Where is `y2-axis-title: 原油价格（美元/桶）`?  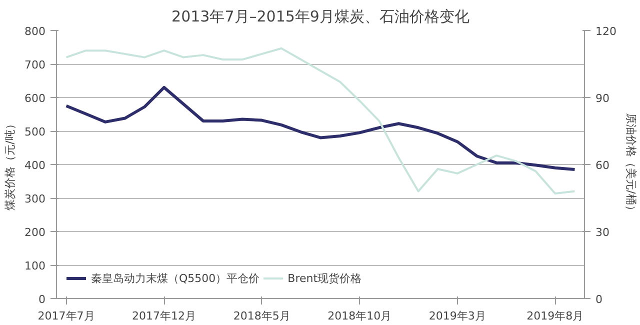 y2-axis-title: 原油价格（美元/桶） is located at coordinates (631, 164).